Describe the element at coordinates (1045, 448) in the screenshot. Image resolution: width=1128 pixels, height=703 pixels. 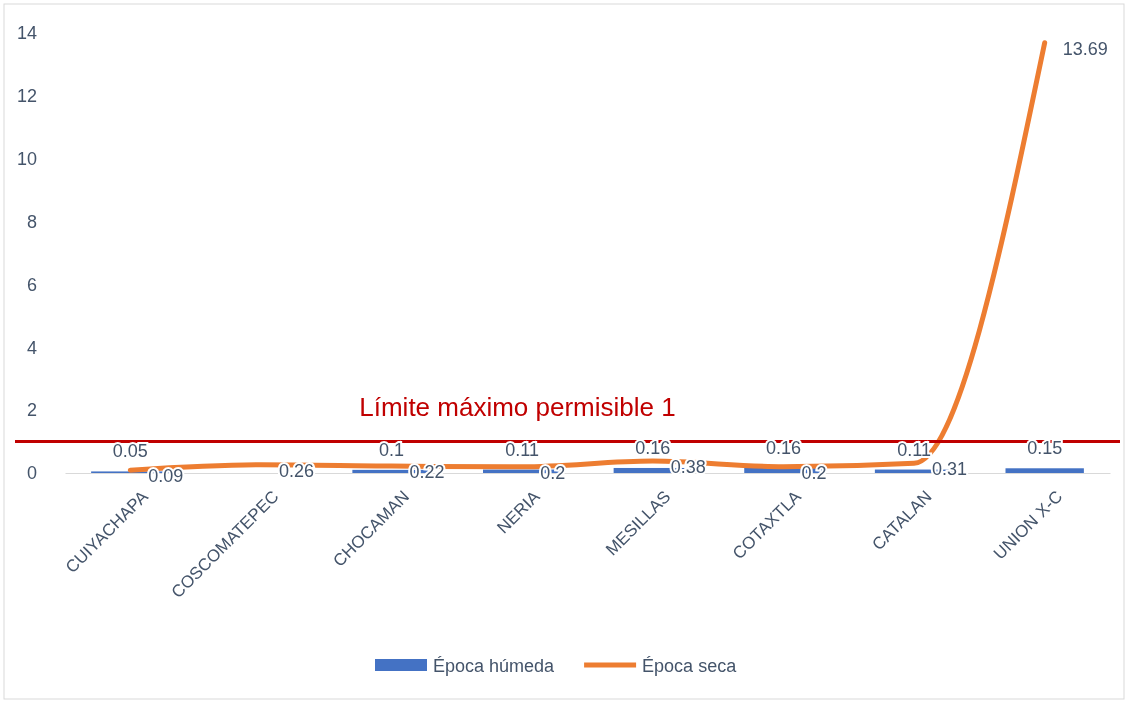
I see `data-label: 0.15` at that location.